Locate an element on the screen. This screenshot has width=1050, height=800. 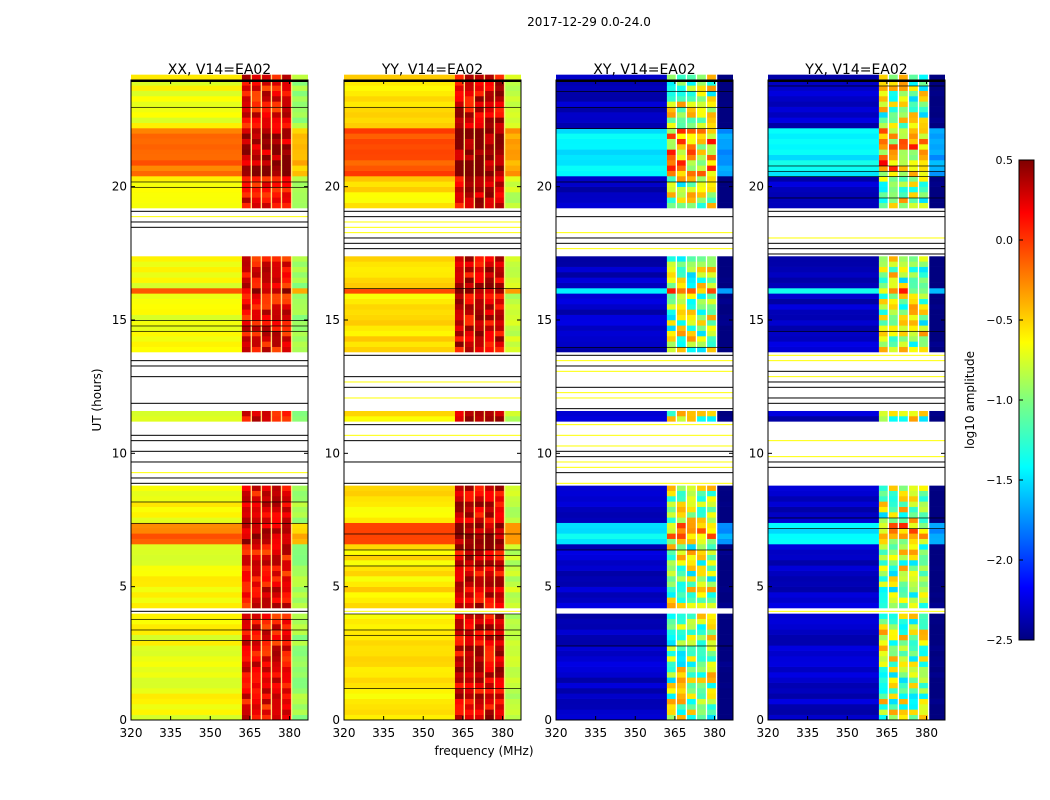
colorbar-tick-label: −2.5 is located at coordinates (999, 640).